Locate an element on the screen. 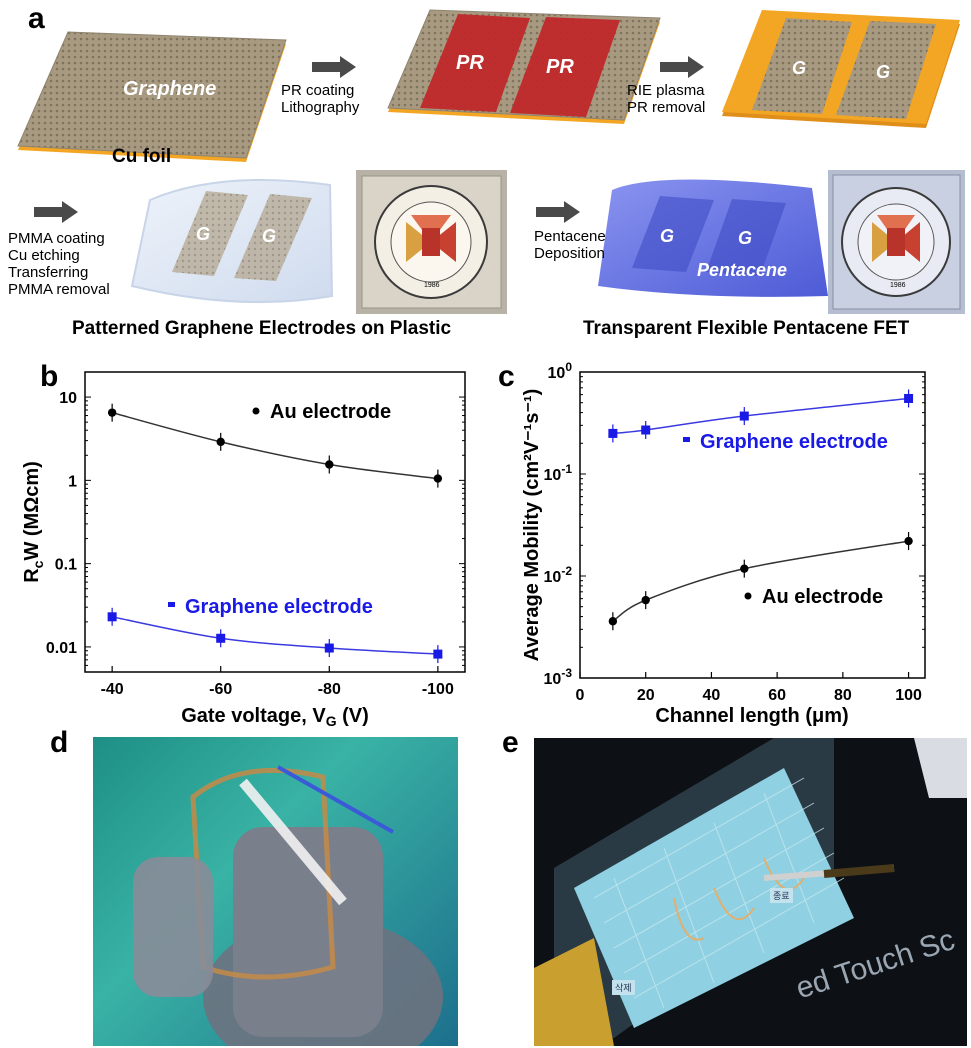 The height and width of the screenshot is (1048, 971). g-label-plastic-2: G is located at coordinates (269, 236).